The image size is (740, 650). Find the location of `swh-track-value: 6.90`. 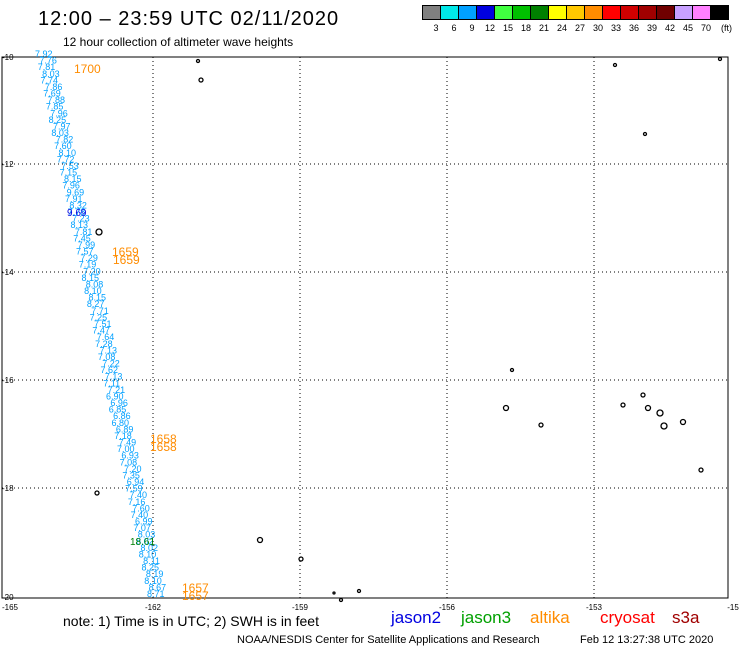

swh-track-value: 6.90 is located at coordinates (115, 396).